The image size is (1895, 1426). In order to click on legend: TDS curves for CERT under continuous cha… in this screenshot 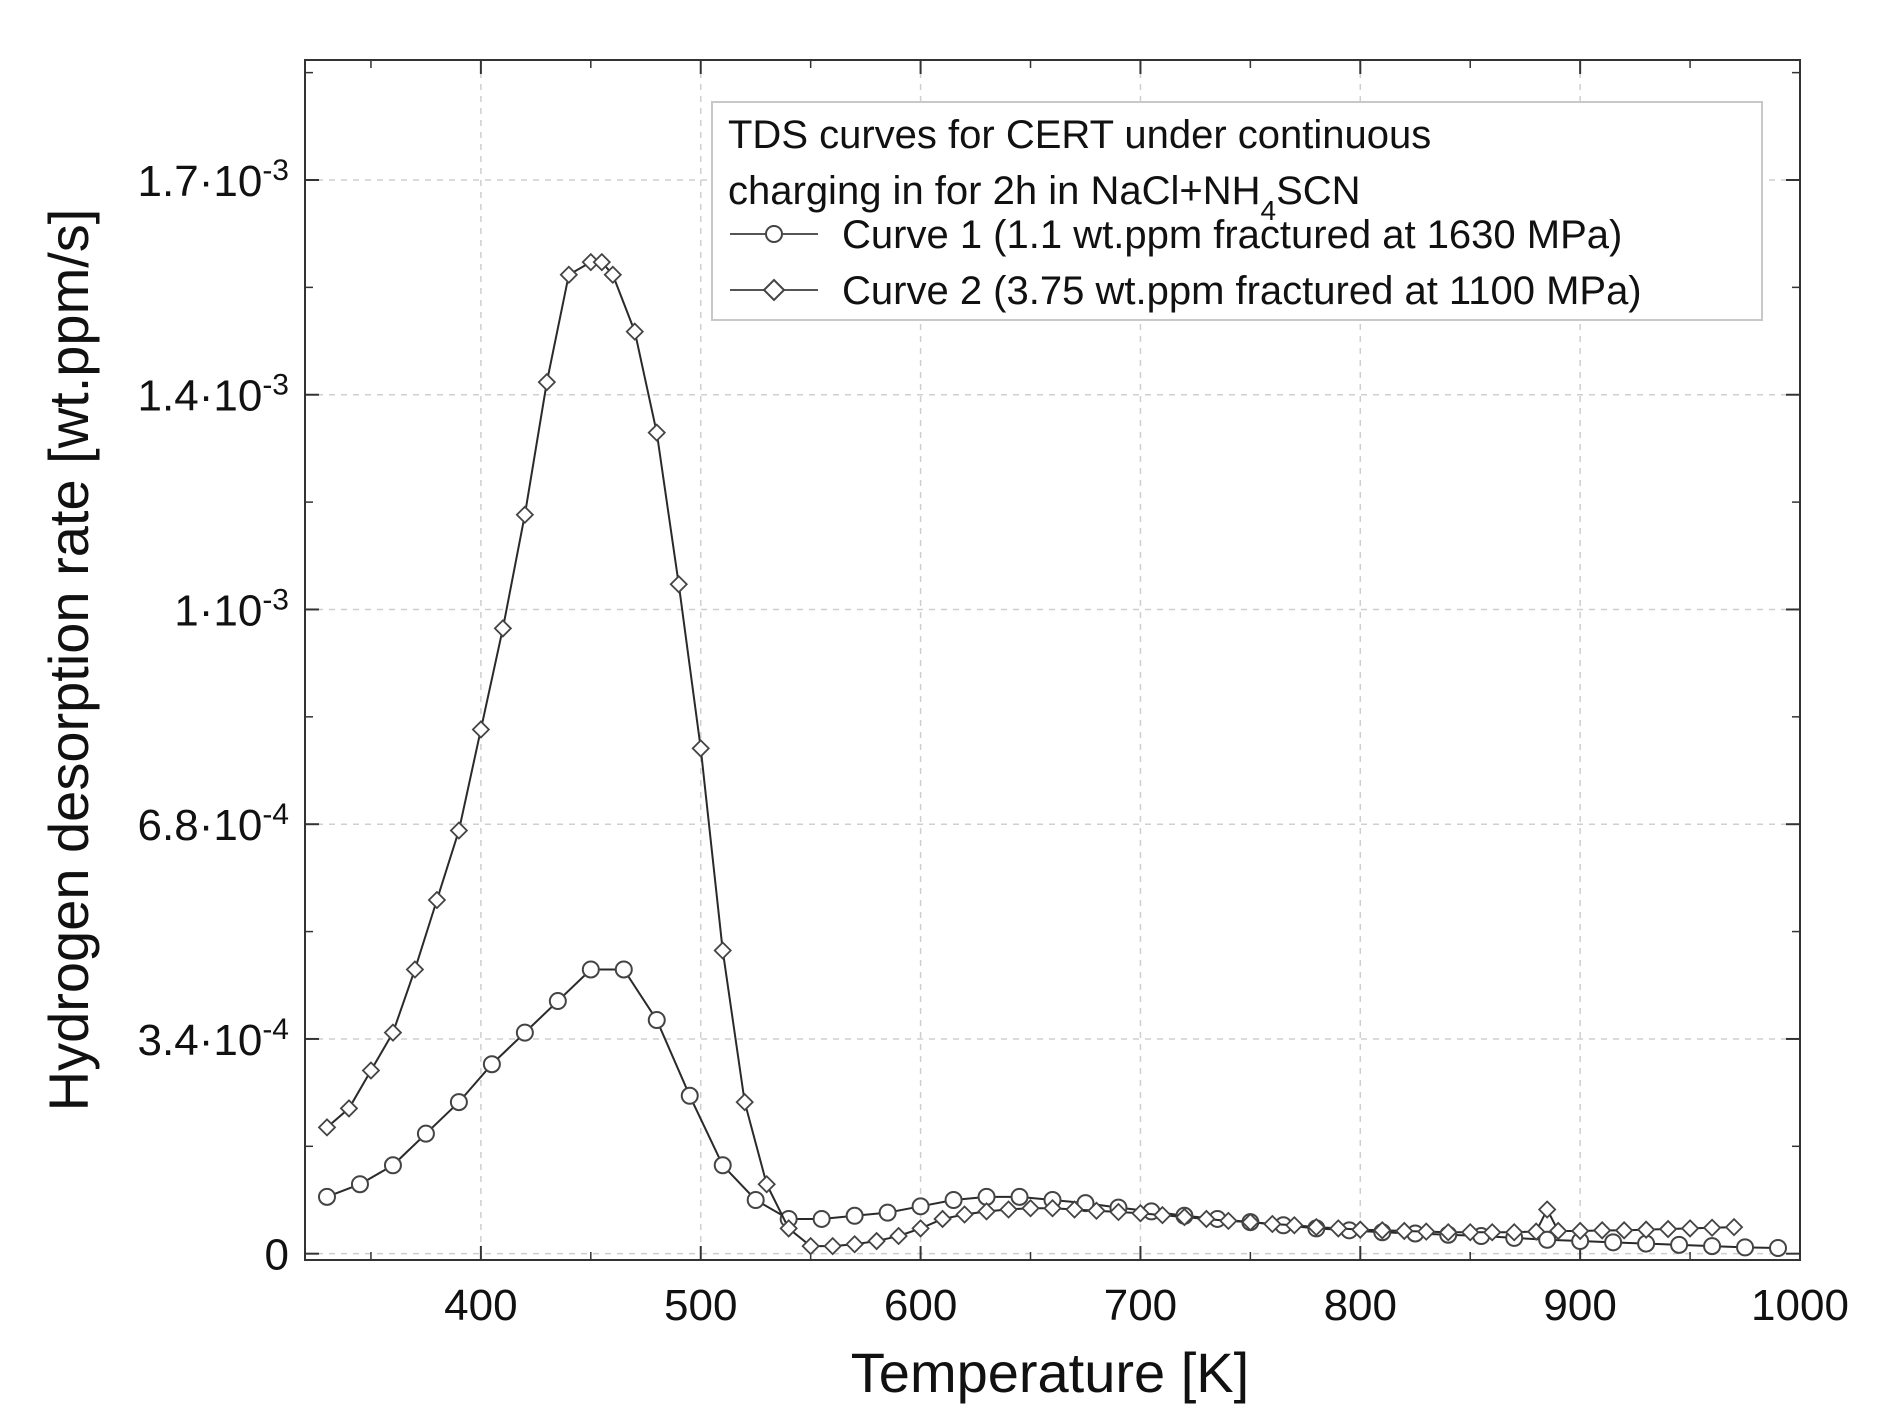, I will do `click(1237, 211)`.